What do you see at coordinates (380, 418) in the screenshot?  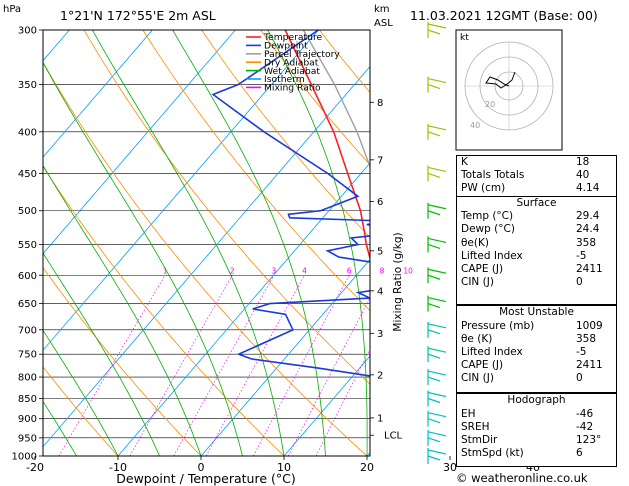 I see `km-tick-label: 1` at bounding box center [380, 418].